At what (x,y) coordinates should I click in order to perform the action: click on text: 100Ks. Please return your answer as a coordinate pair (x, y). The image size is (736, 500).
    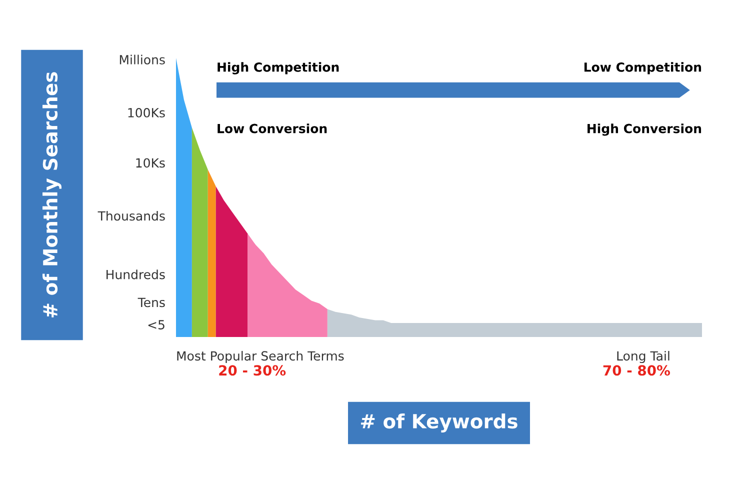
    Looking at the image, I should click on (146, 113).